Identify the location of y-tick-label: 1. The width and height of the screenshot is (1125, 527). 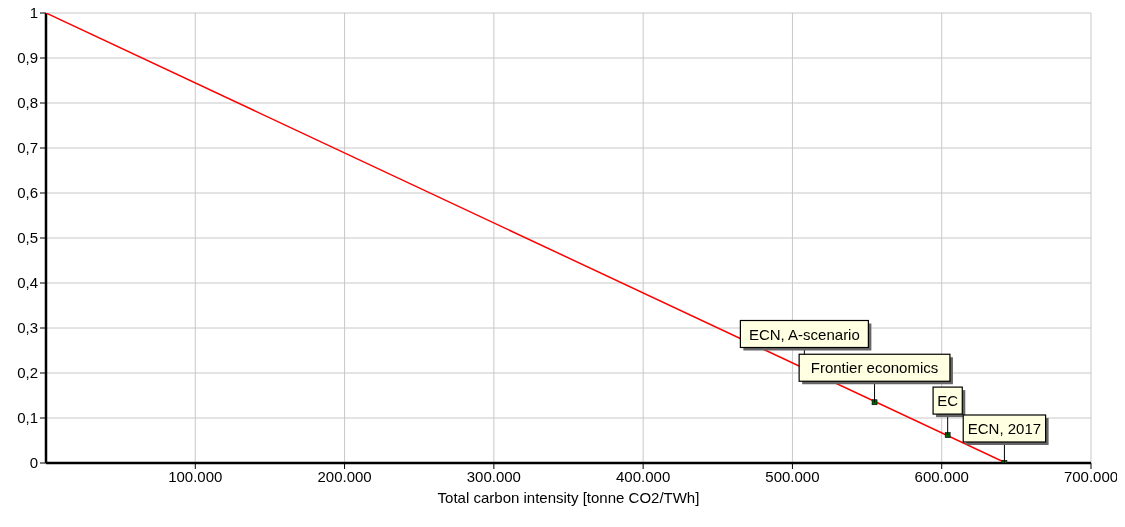
(33, 12).